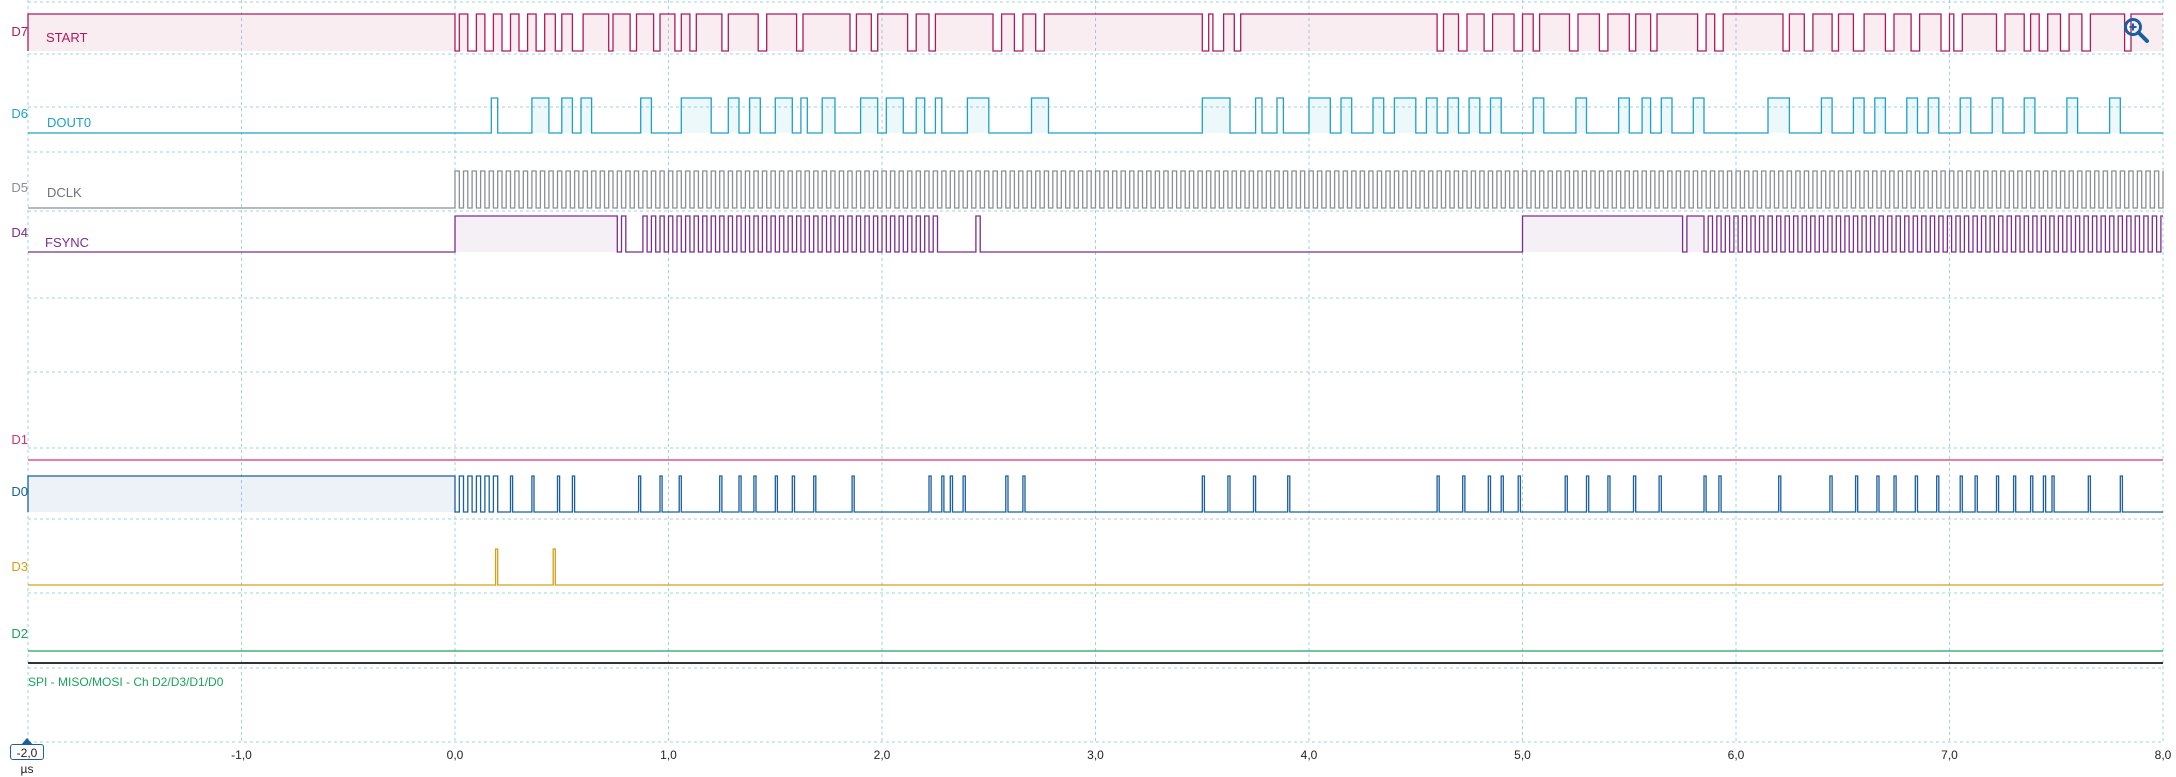 This screenshot has height=777, width=2176. What do you see at coordinates (241, 755) in the screenshot?
I see `tick-label: -1,0` at bounding box center [241, 755].